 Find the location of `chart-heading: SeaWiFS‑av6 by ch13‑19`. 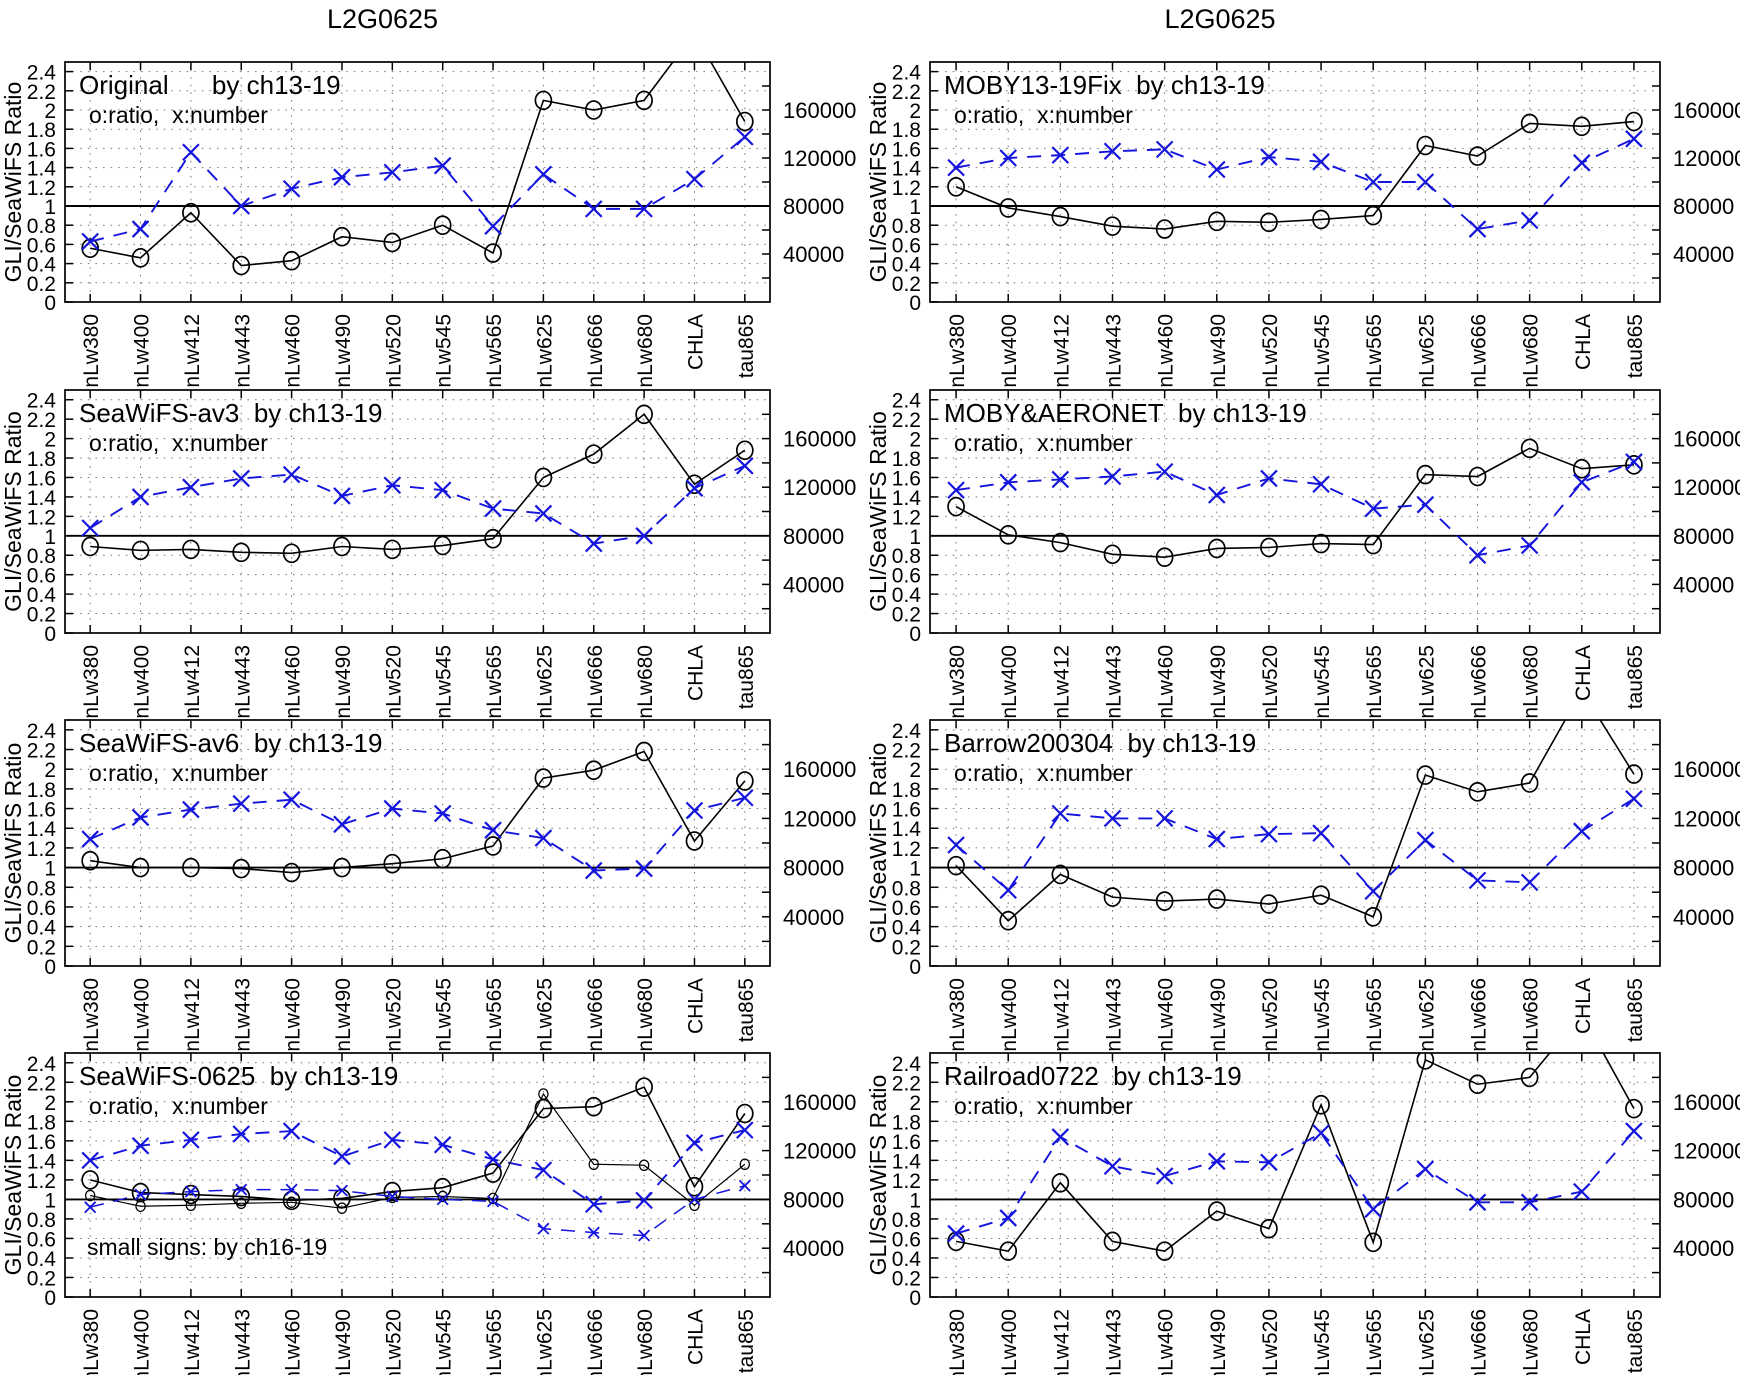

chart-heading: SeaWiFS‑av6 by ch13‑19 is located at coordinates (230, 743).